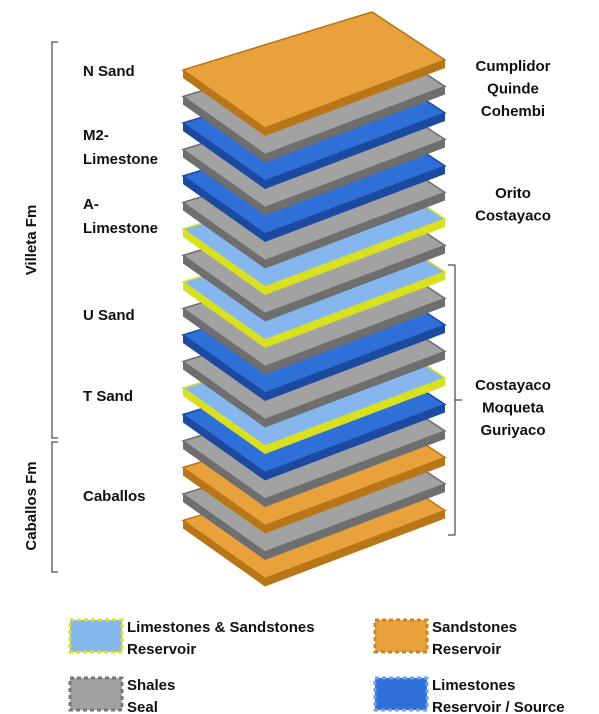 Image resolution: width=599 pixels, height=714 pixels. What do you see at coordinates (142, 706) in the screenshot?
I see `legend-label: Seal` at bounding box center [142, 706].